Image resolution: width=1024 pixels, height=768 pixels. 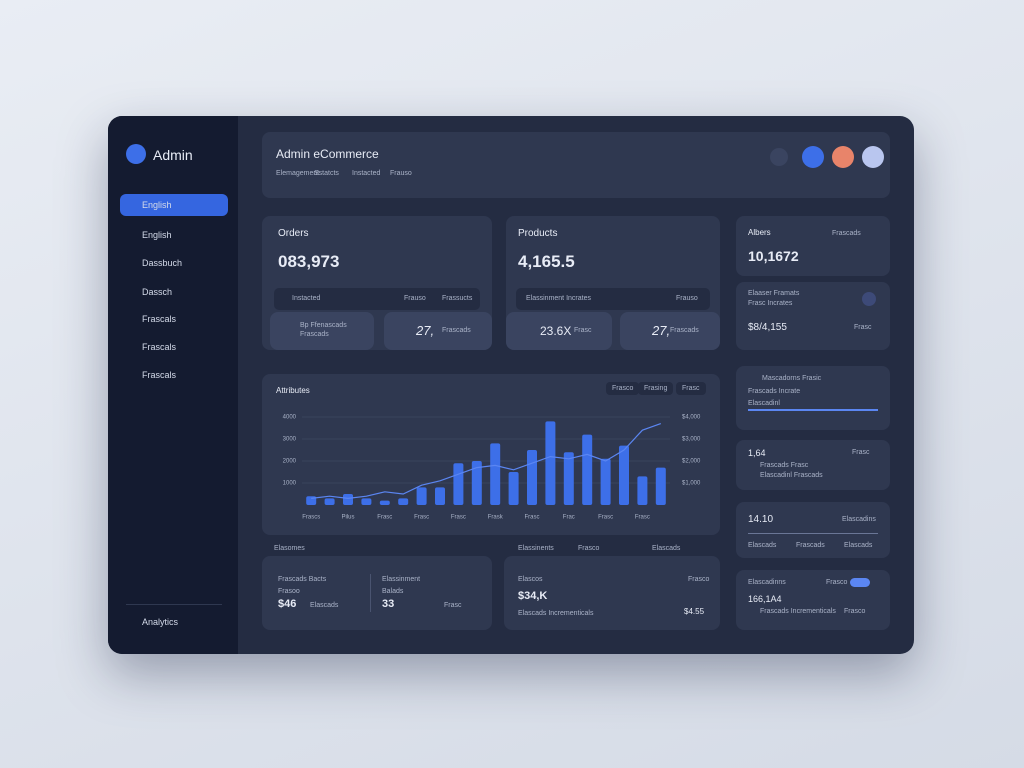 I want to click on logo, so click(x=136, y=154).